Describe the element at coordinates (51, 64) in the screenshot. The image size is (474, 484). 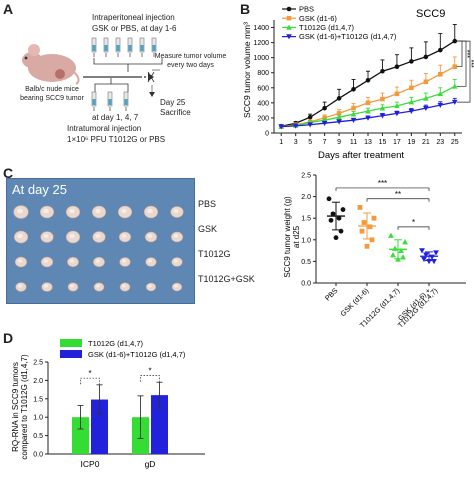
I see `mouse-icon` at that location.